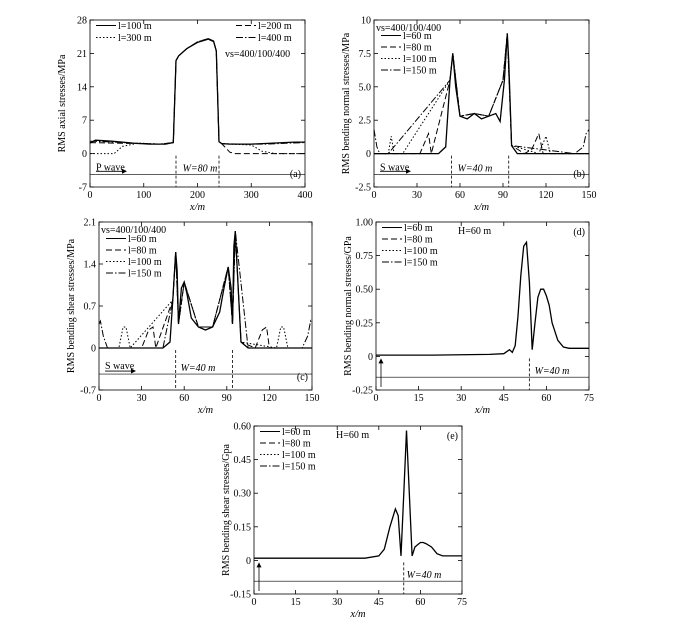 The image size is (697, 622). Describe the element at coordinates (90, 307) in the screenshot. I see `y-tick-label: 0.7` at that location.